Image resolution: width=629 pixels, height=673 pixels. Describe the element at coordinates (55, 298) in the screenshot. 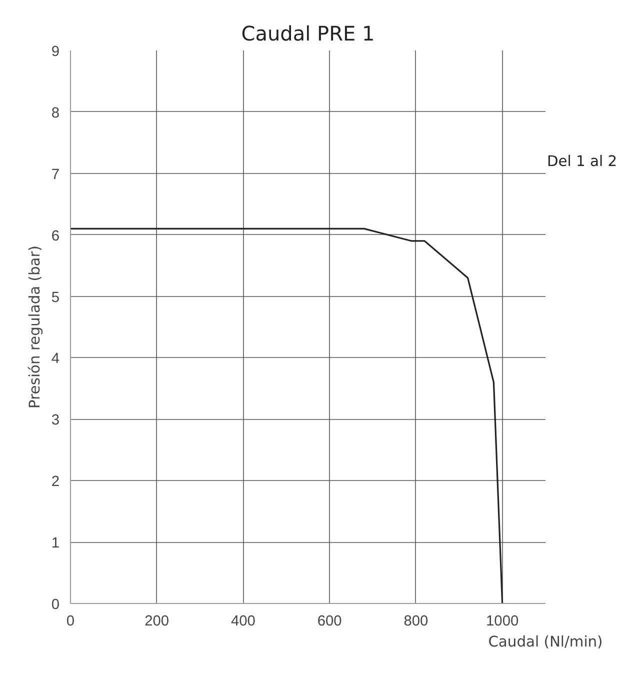

I see `y-tick-label: 5` at that location.